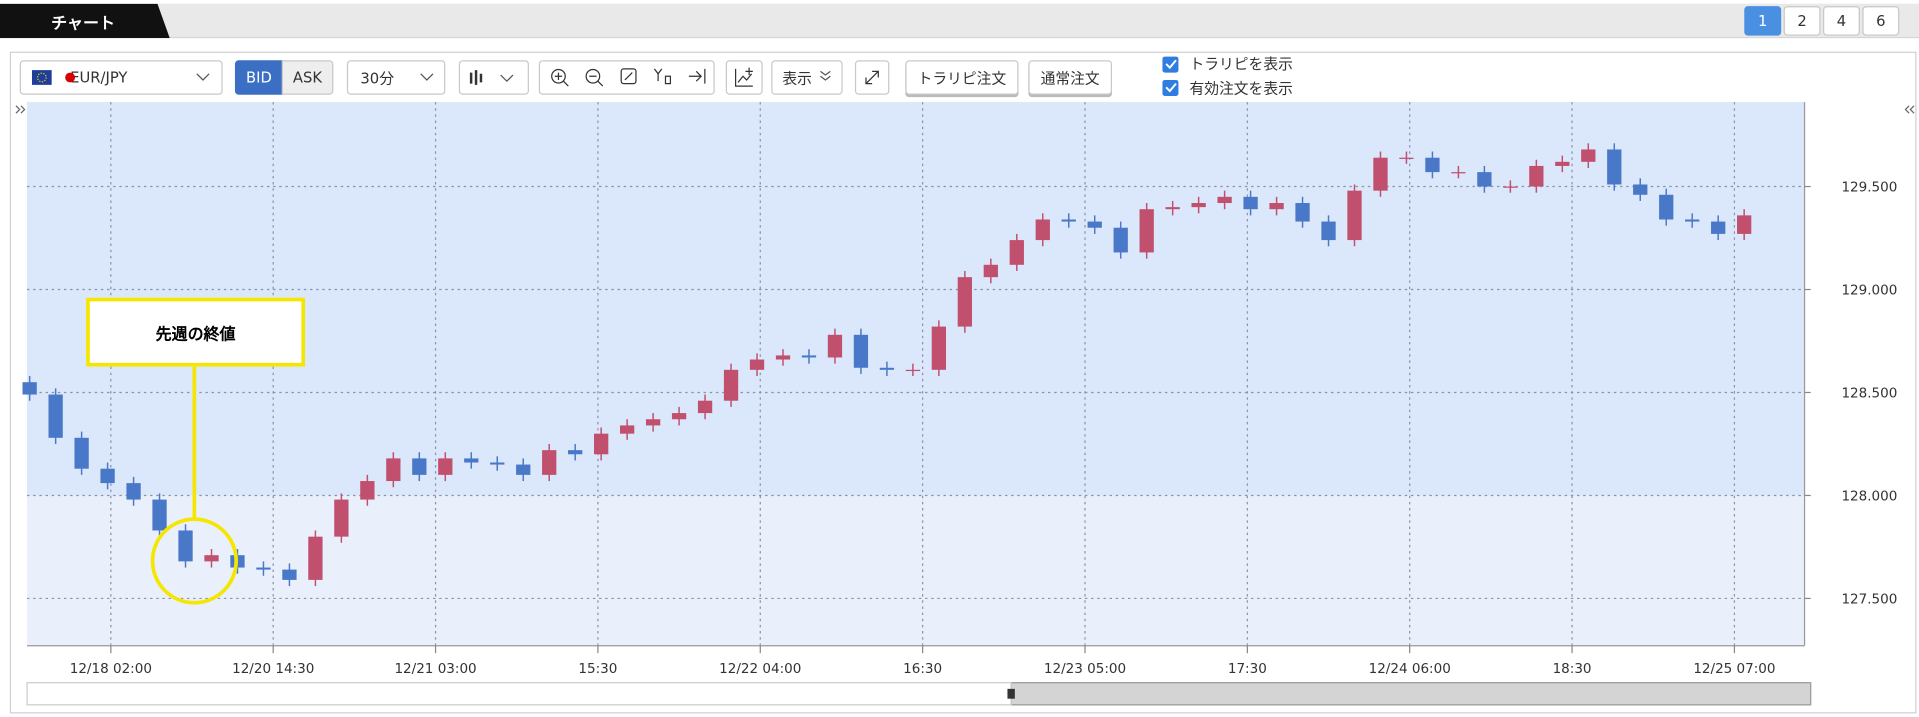 The width and height of the screenshot is (1919, 717). I want to click on normal-order-button: 通常注文, so click(1070, 77).